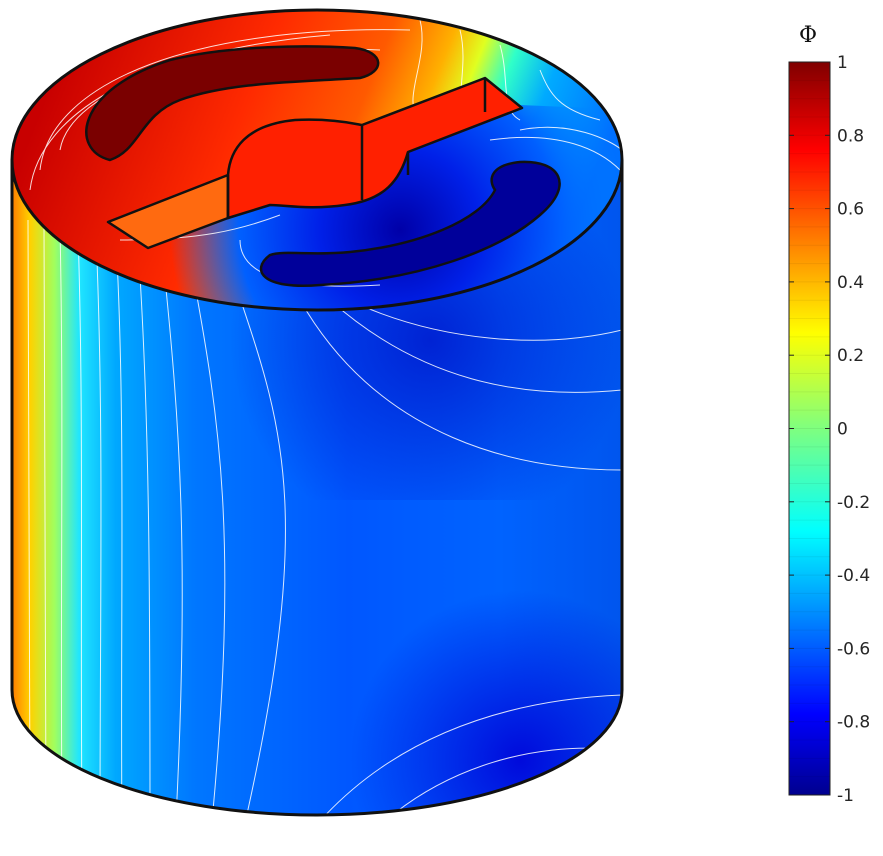  I want to click on colorbar-title: Φ, so click(808, 35).